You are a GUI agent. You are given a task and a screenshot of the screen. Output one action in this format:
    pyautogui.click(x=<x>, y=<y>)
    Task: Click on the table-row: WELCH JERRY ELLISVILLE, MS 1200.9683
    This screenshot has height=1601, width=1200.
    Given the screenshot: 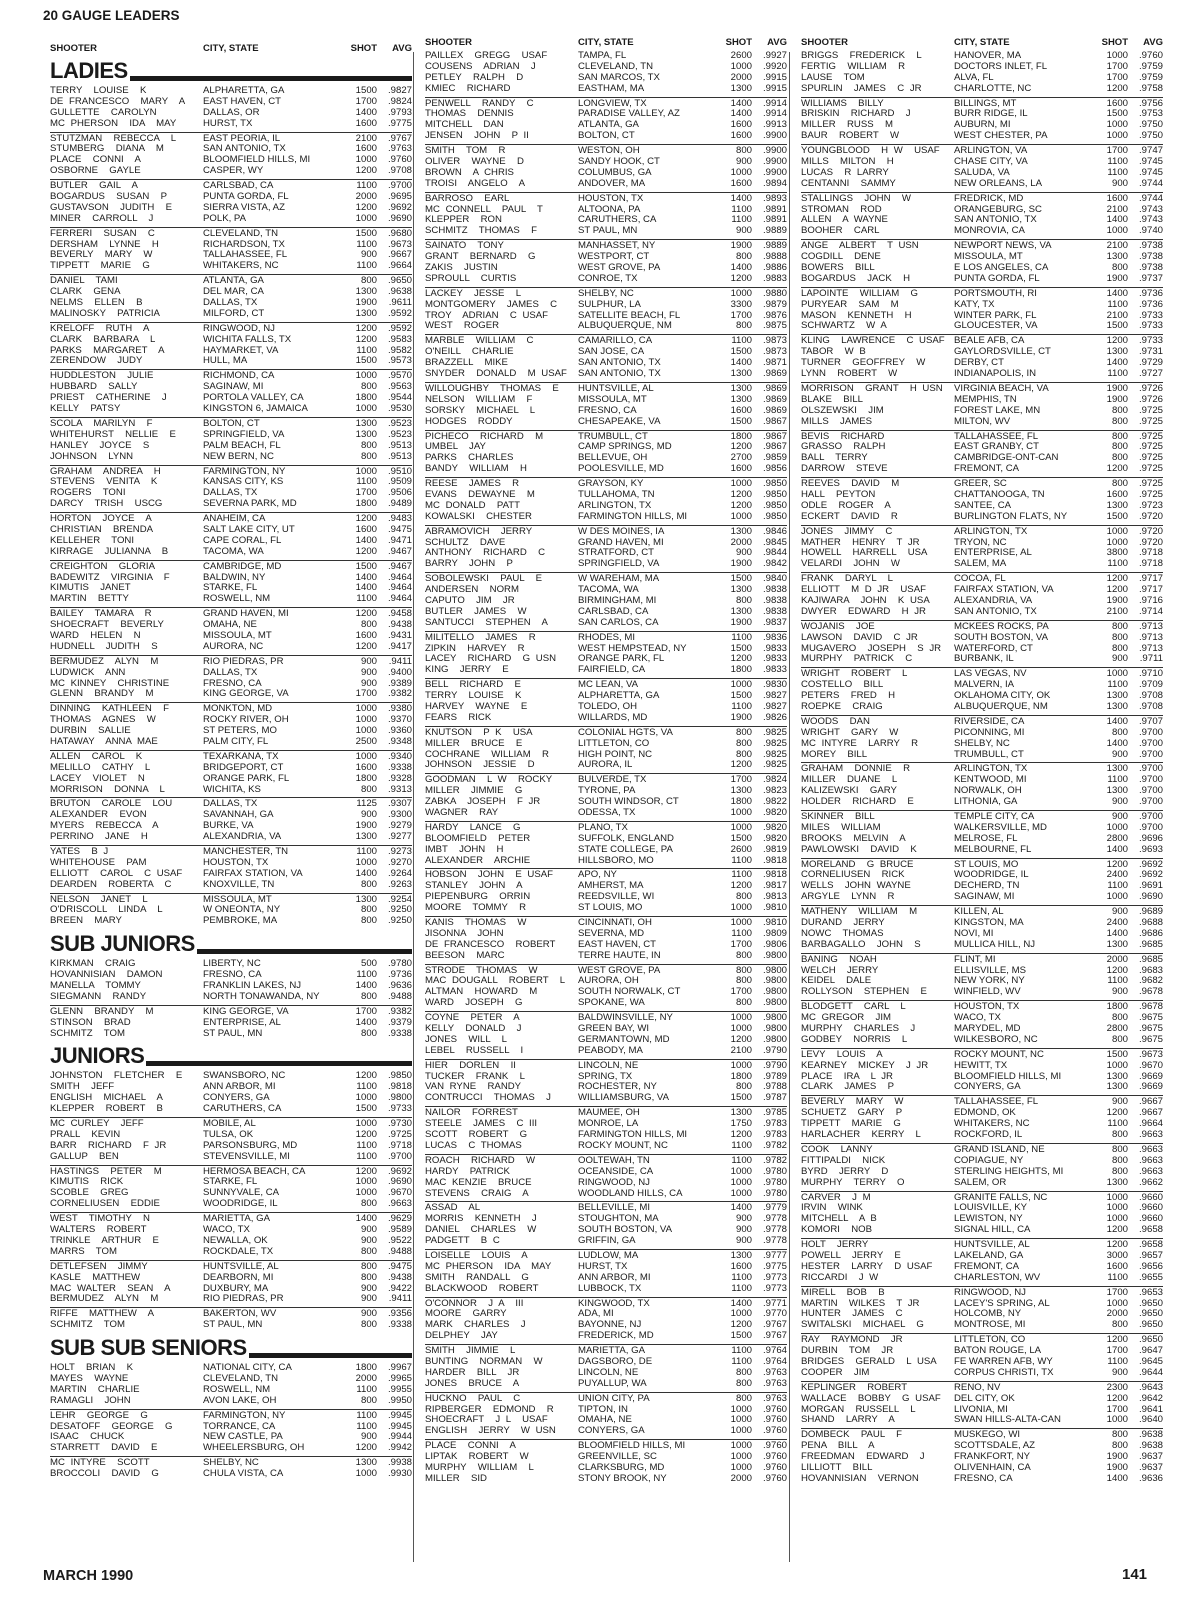 What is the action you would take?
    pyautogui.click(x=982, y=971)
    